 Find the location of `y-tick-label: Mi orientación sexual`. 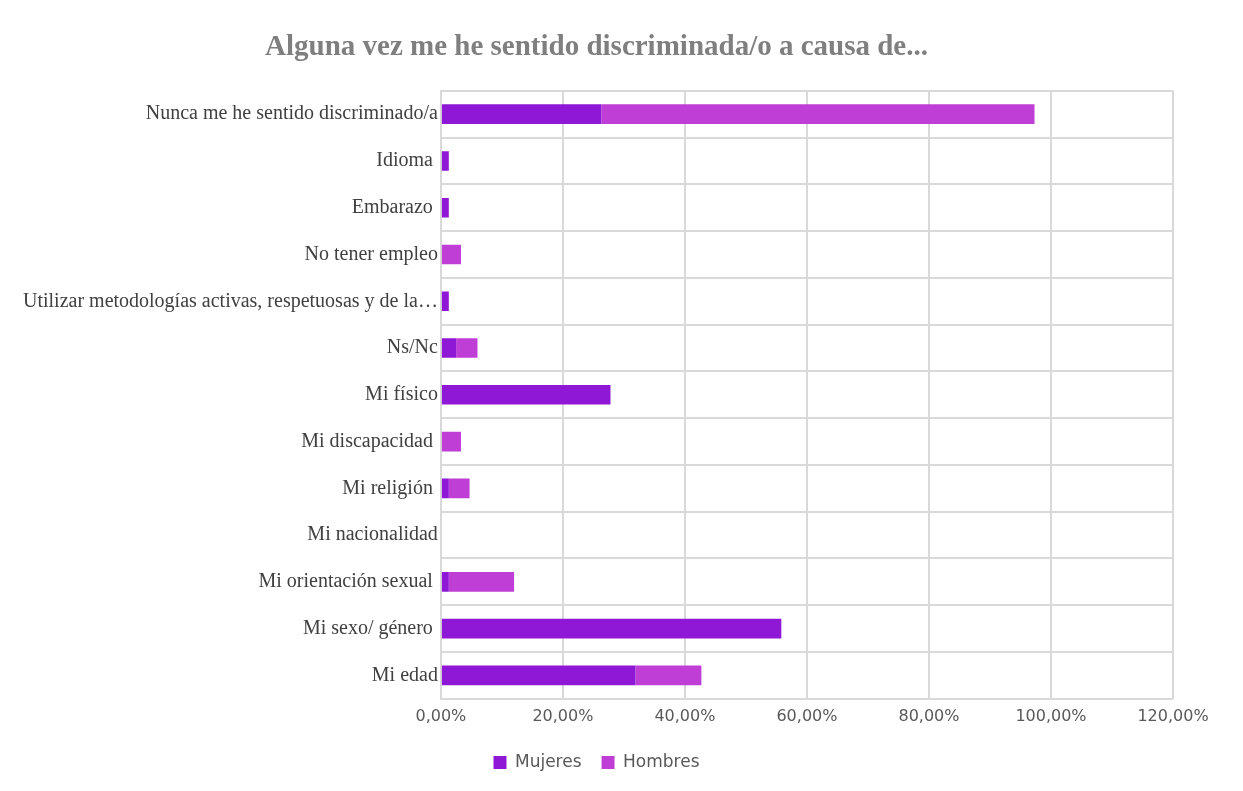

y-tick-label: Mi orientación sexual is located at coordinates (348, 580).